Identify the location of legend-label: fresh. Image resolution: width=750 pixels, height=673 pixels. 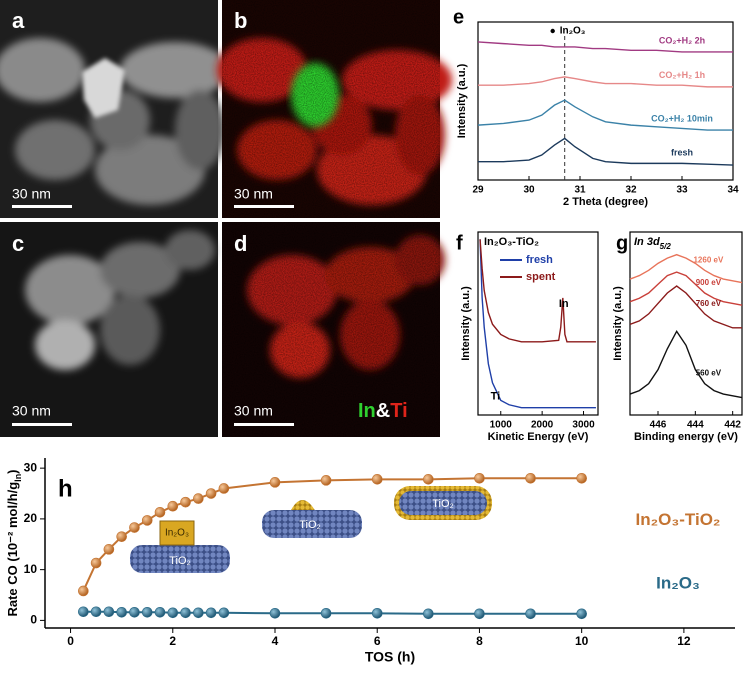
(539, 260).